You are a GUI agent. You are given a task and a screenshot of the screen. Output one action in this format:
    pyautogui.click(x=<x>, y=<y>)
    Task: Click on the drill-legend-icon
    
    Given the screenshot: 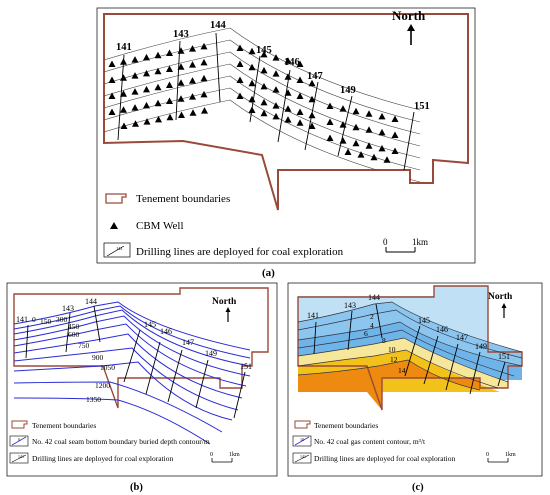 What is the action you would take?
    pyautogui.click(x=302, y=458)
    